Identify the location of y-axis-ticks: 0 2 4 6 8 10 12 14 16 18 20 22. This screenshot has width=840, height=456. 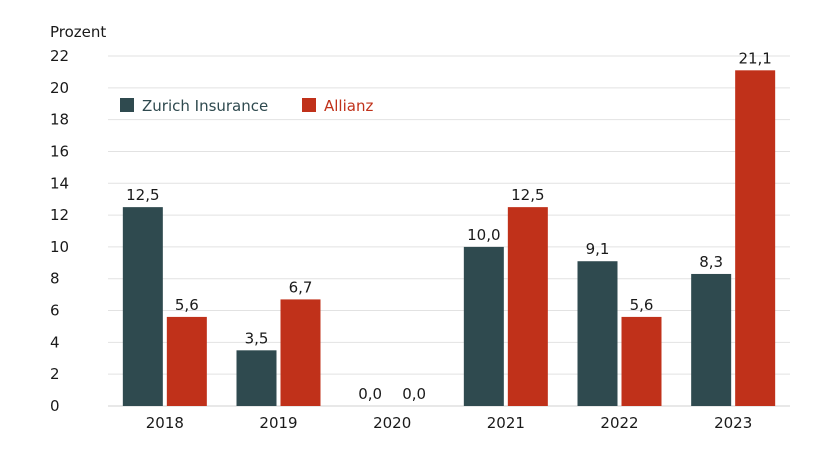
(59, 231).